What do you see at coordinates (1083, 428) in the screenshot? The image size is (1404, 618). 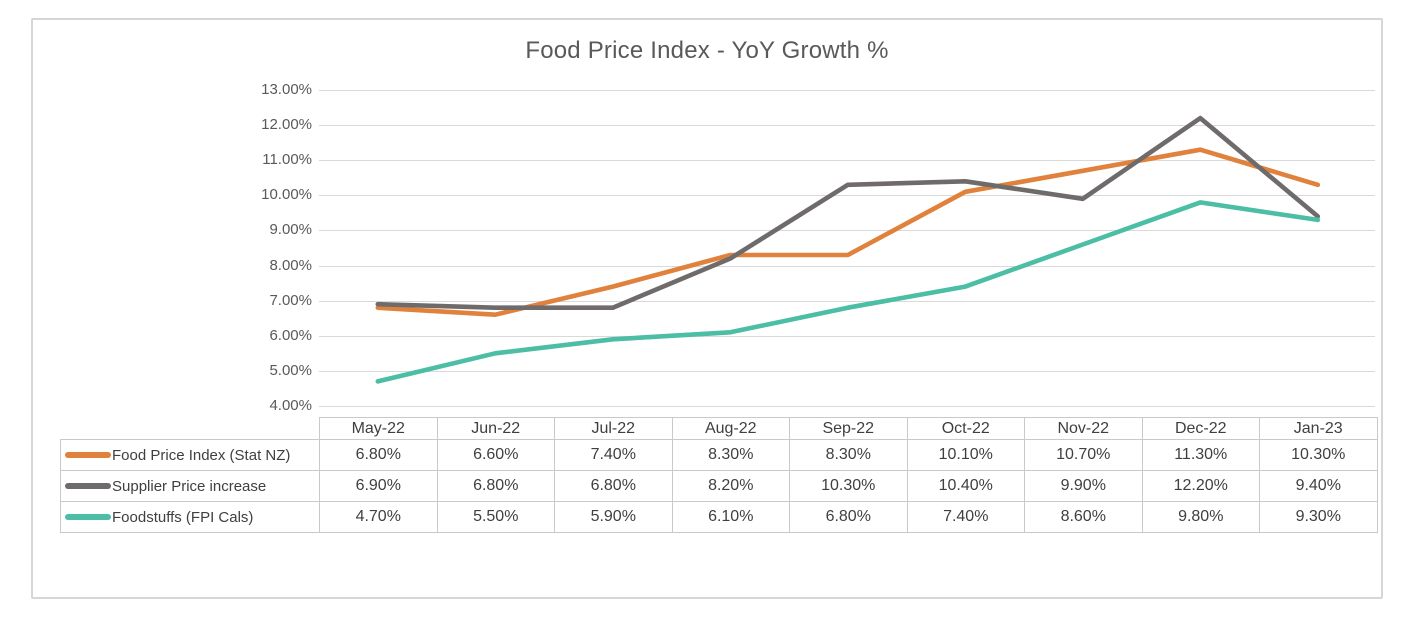 I see `table-header-cell: Nov-22` at bounding box center [1083, 428].